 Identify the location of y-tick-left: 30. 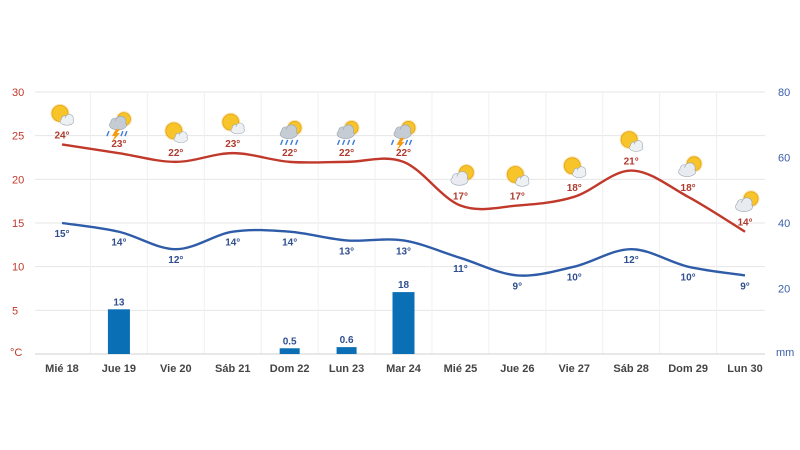
(18, 93).